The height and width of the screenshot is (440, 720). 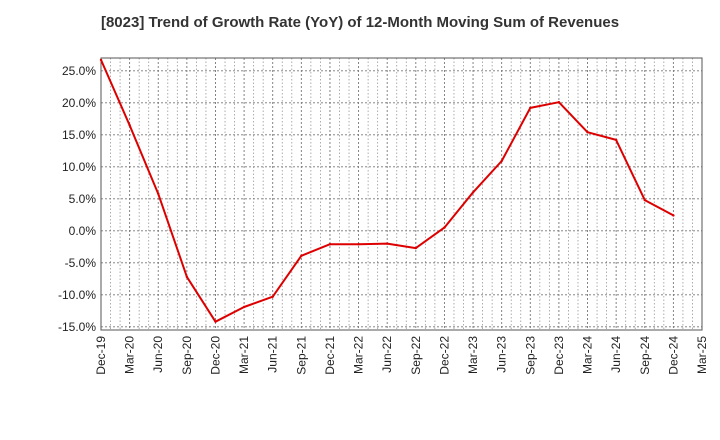 I want to click on y-tick-label: 15.0%, so click(x=79, y=135).